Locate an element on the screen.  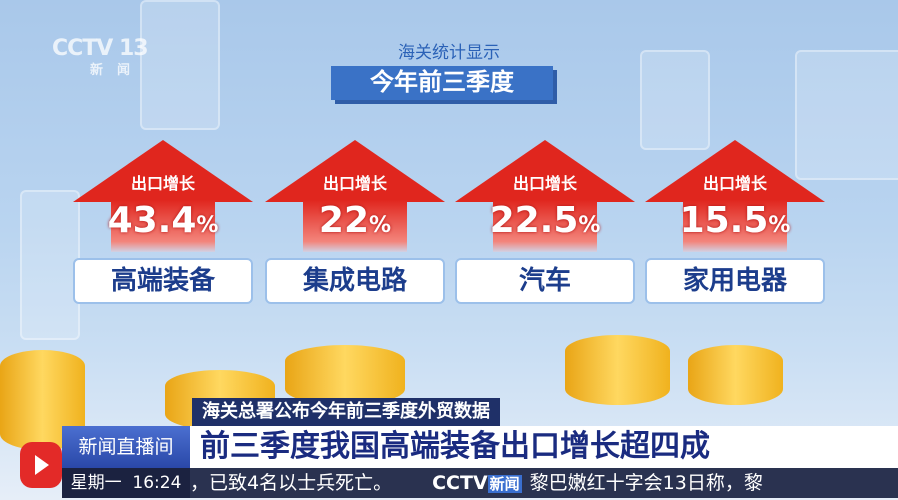
stat-card: 出口增长 22.5% 汽车 is located at coordinates (545, 222).